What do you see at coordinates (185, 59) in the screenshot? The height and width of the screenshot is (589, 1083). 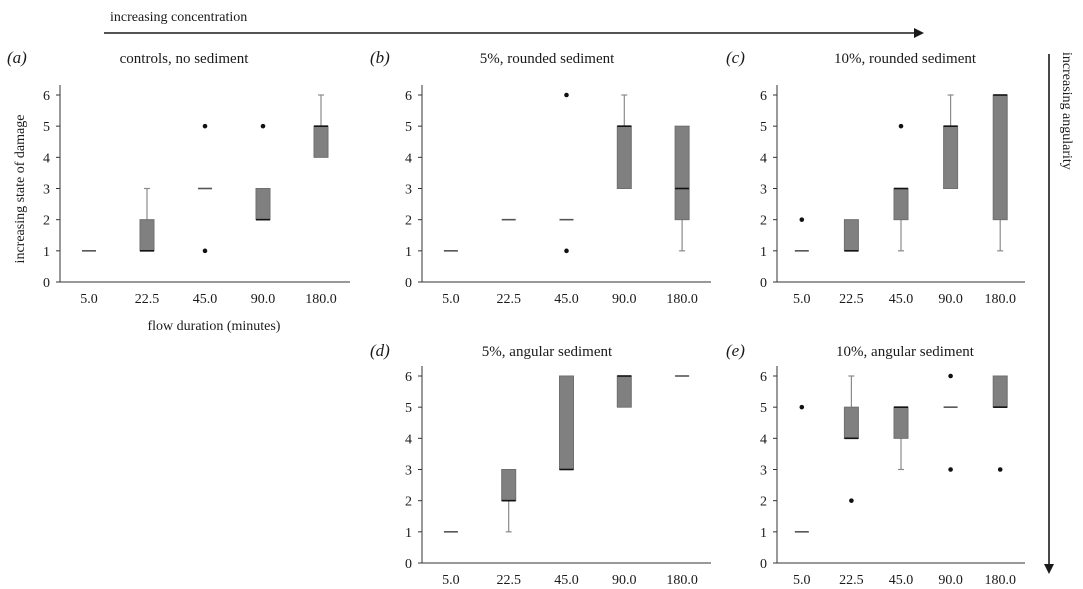 I see `panel-a-title: controls, no sediment` at bounding box center [185, 59].